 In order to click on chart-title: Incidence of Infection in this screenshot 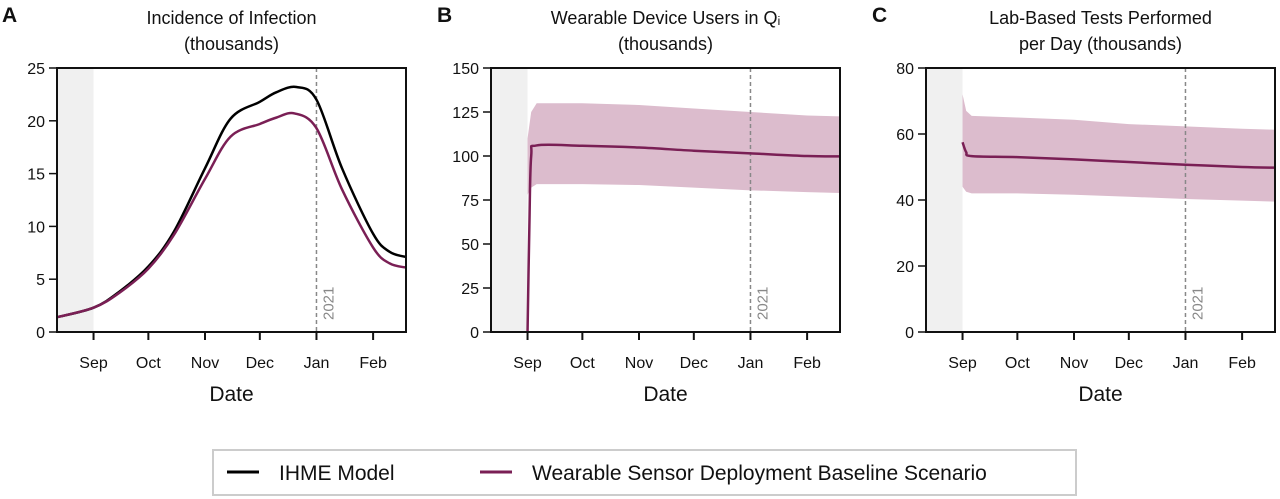, I will do `click(231, 18)`.